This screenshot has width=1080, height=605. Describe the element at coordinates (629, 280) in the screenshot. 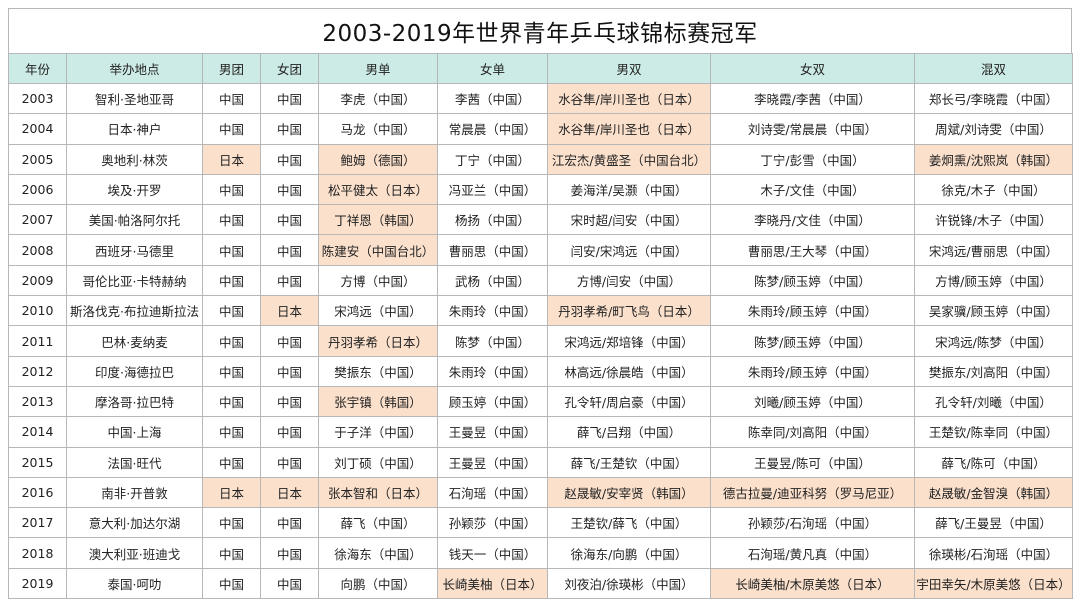

I see `cell-boys-doubles: 方博/闫安（中国）` at that location.